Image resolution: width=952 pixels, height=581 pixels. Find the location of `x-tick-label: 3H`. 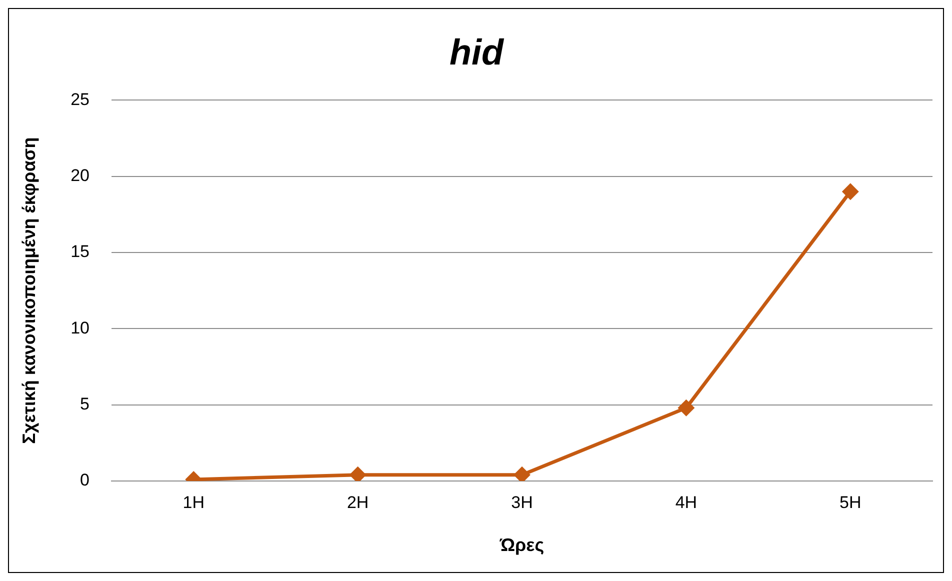

x-tick-label: 3H is located at coordinates (522, 502).